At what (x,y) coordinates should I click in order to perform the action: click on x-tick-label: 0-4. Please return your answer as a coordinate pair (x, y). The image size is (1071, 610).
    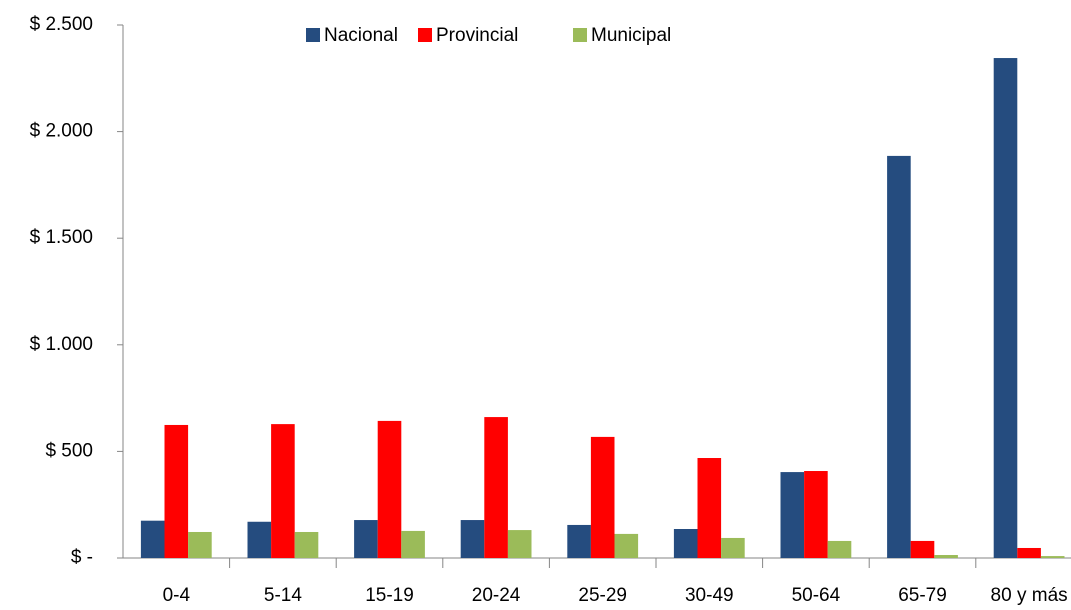
    Looking at the image, I should click on (177, 595).